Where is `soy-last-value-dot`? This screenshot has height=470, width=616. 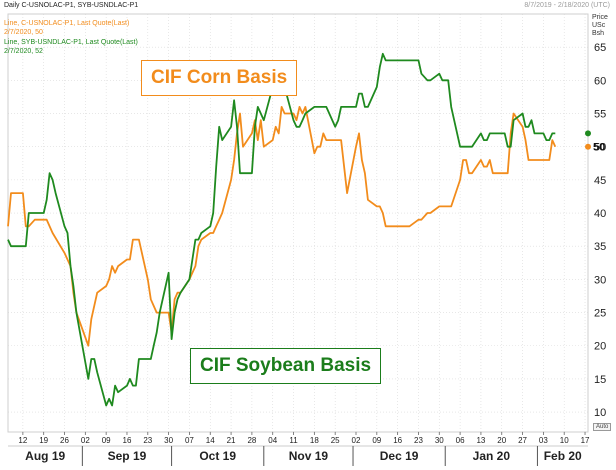 soy-last-value-dot is located at coordinates (588, 133).